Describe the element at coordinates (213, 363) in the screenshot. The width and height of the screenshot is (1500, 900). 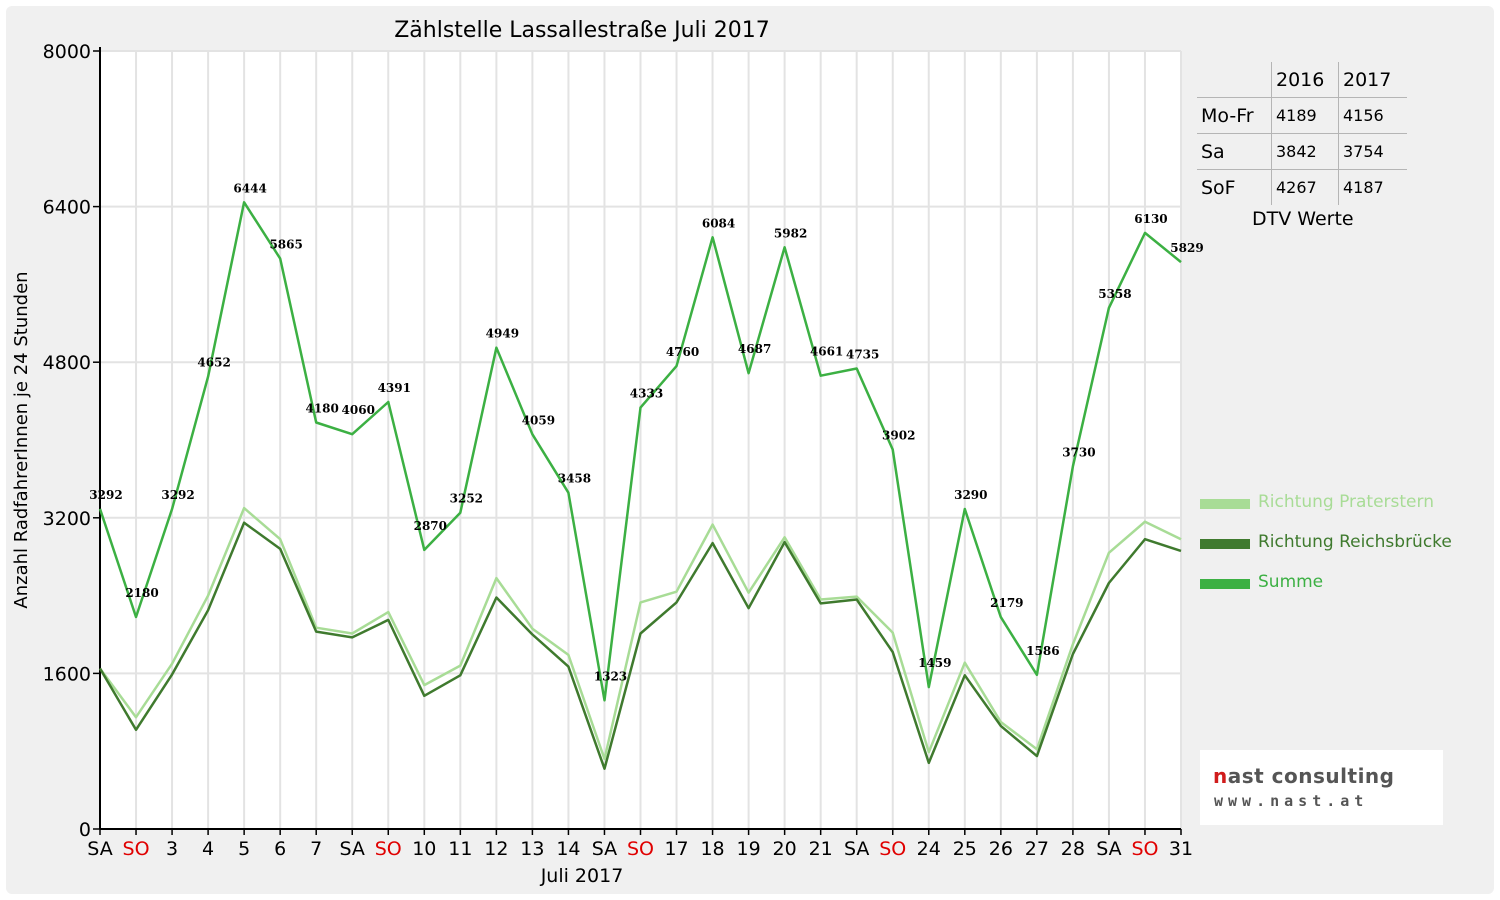
I see `data-label: 4652` at that location.